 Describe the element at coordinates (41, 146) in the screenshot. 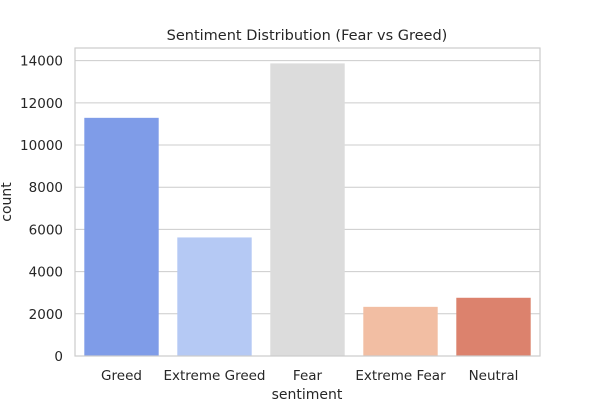

I see `y-tick-label: 10000` at that location.